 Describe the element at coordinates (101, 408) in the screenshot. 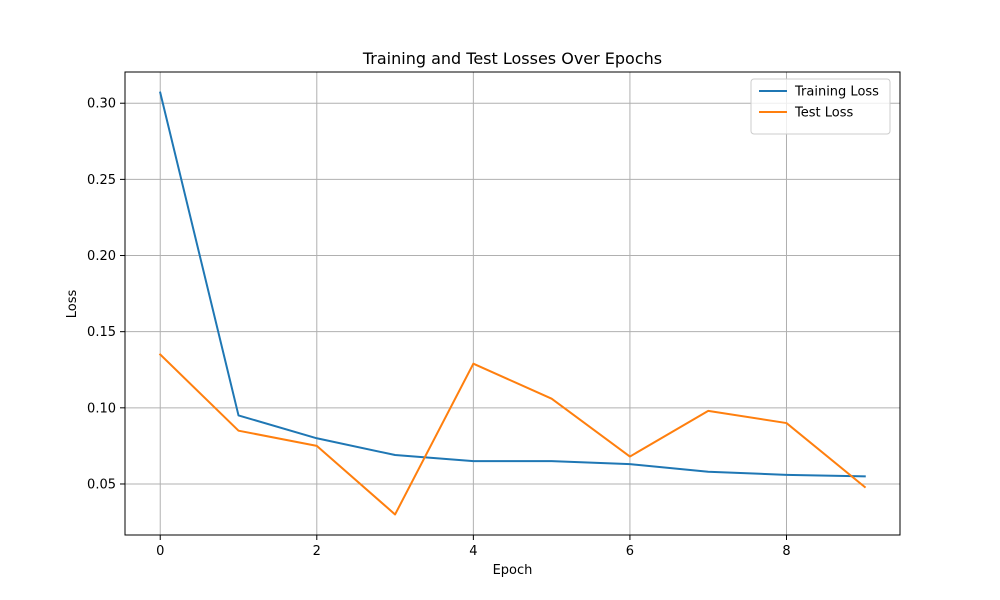

I see `y-tick-label: 0.10` at that location.